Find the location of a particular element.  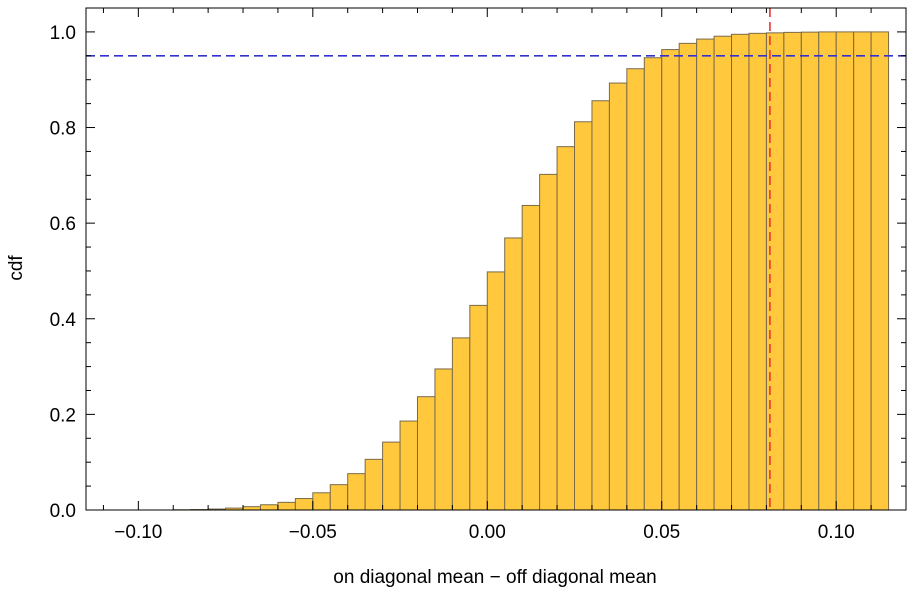

x-tick-label: 0.00 is located at coordinates (487, 532).